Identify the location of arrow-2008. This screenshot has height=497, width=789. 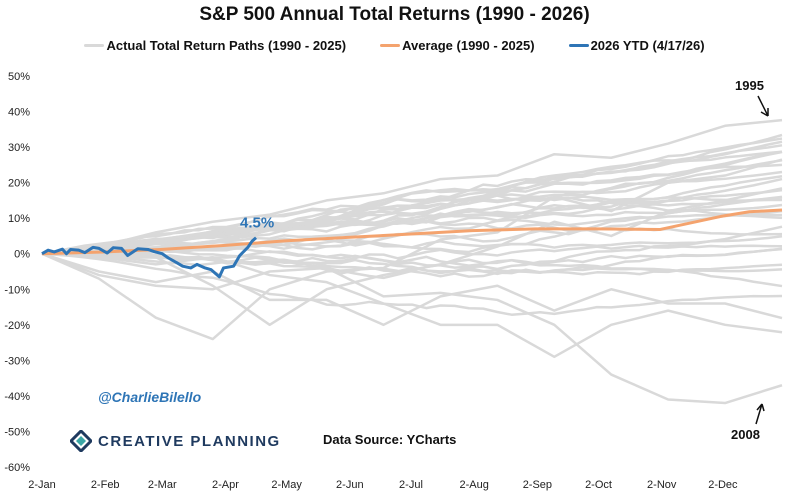
(760, 414).